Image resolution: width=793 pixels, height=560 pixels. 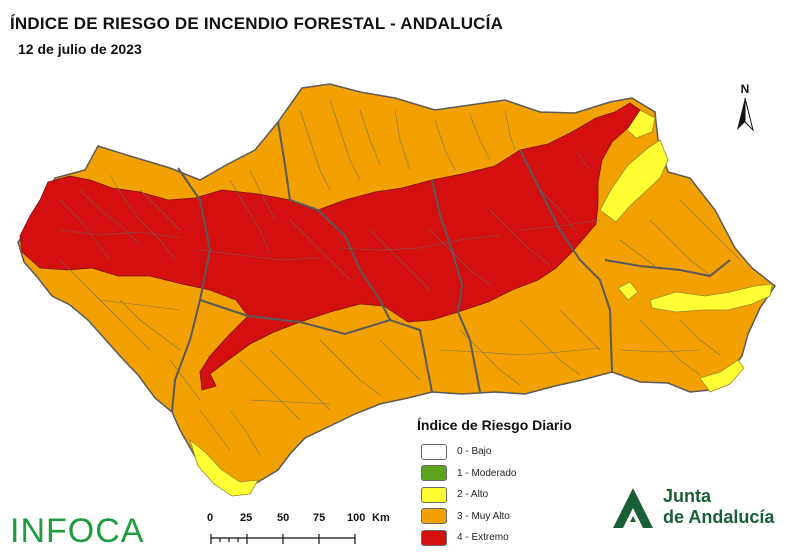 I want to click on north-label: N, so click(x=745, y=89).